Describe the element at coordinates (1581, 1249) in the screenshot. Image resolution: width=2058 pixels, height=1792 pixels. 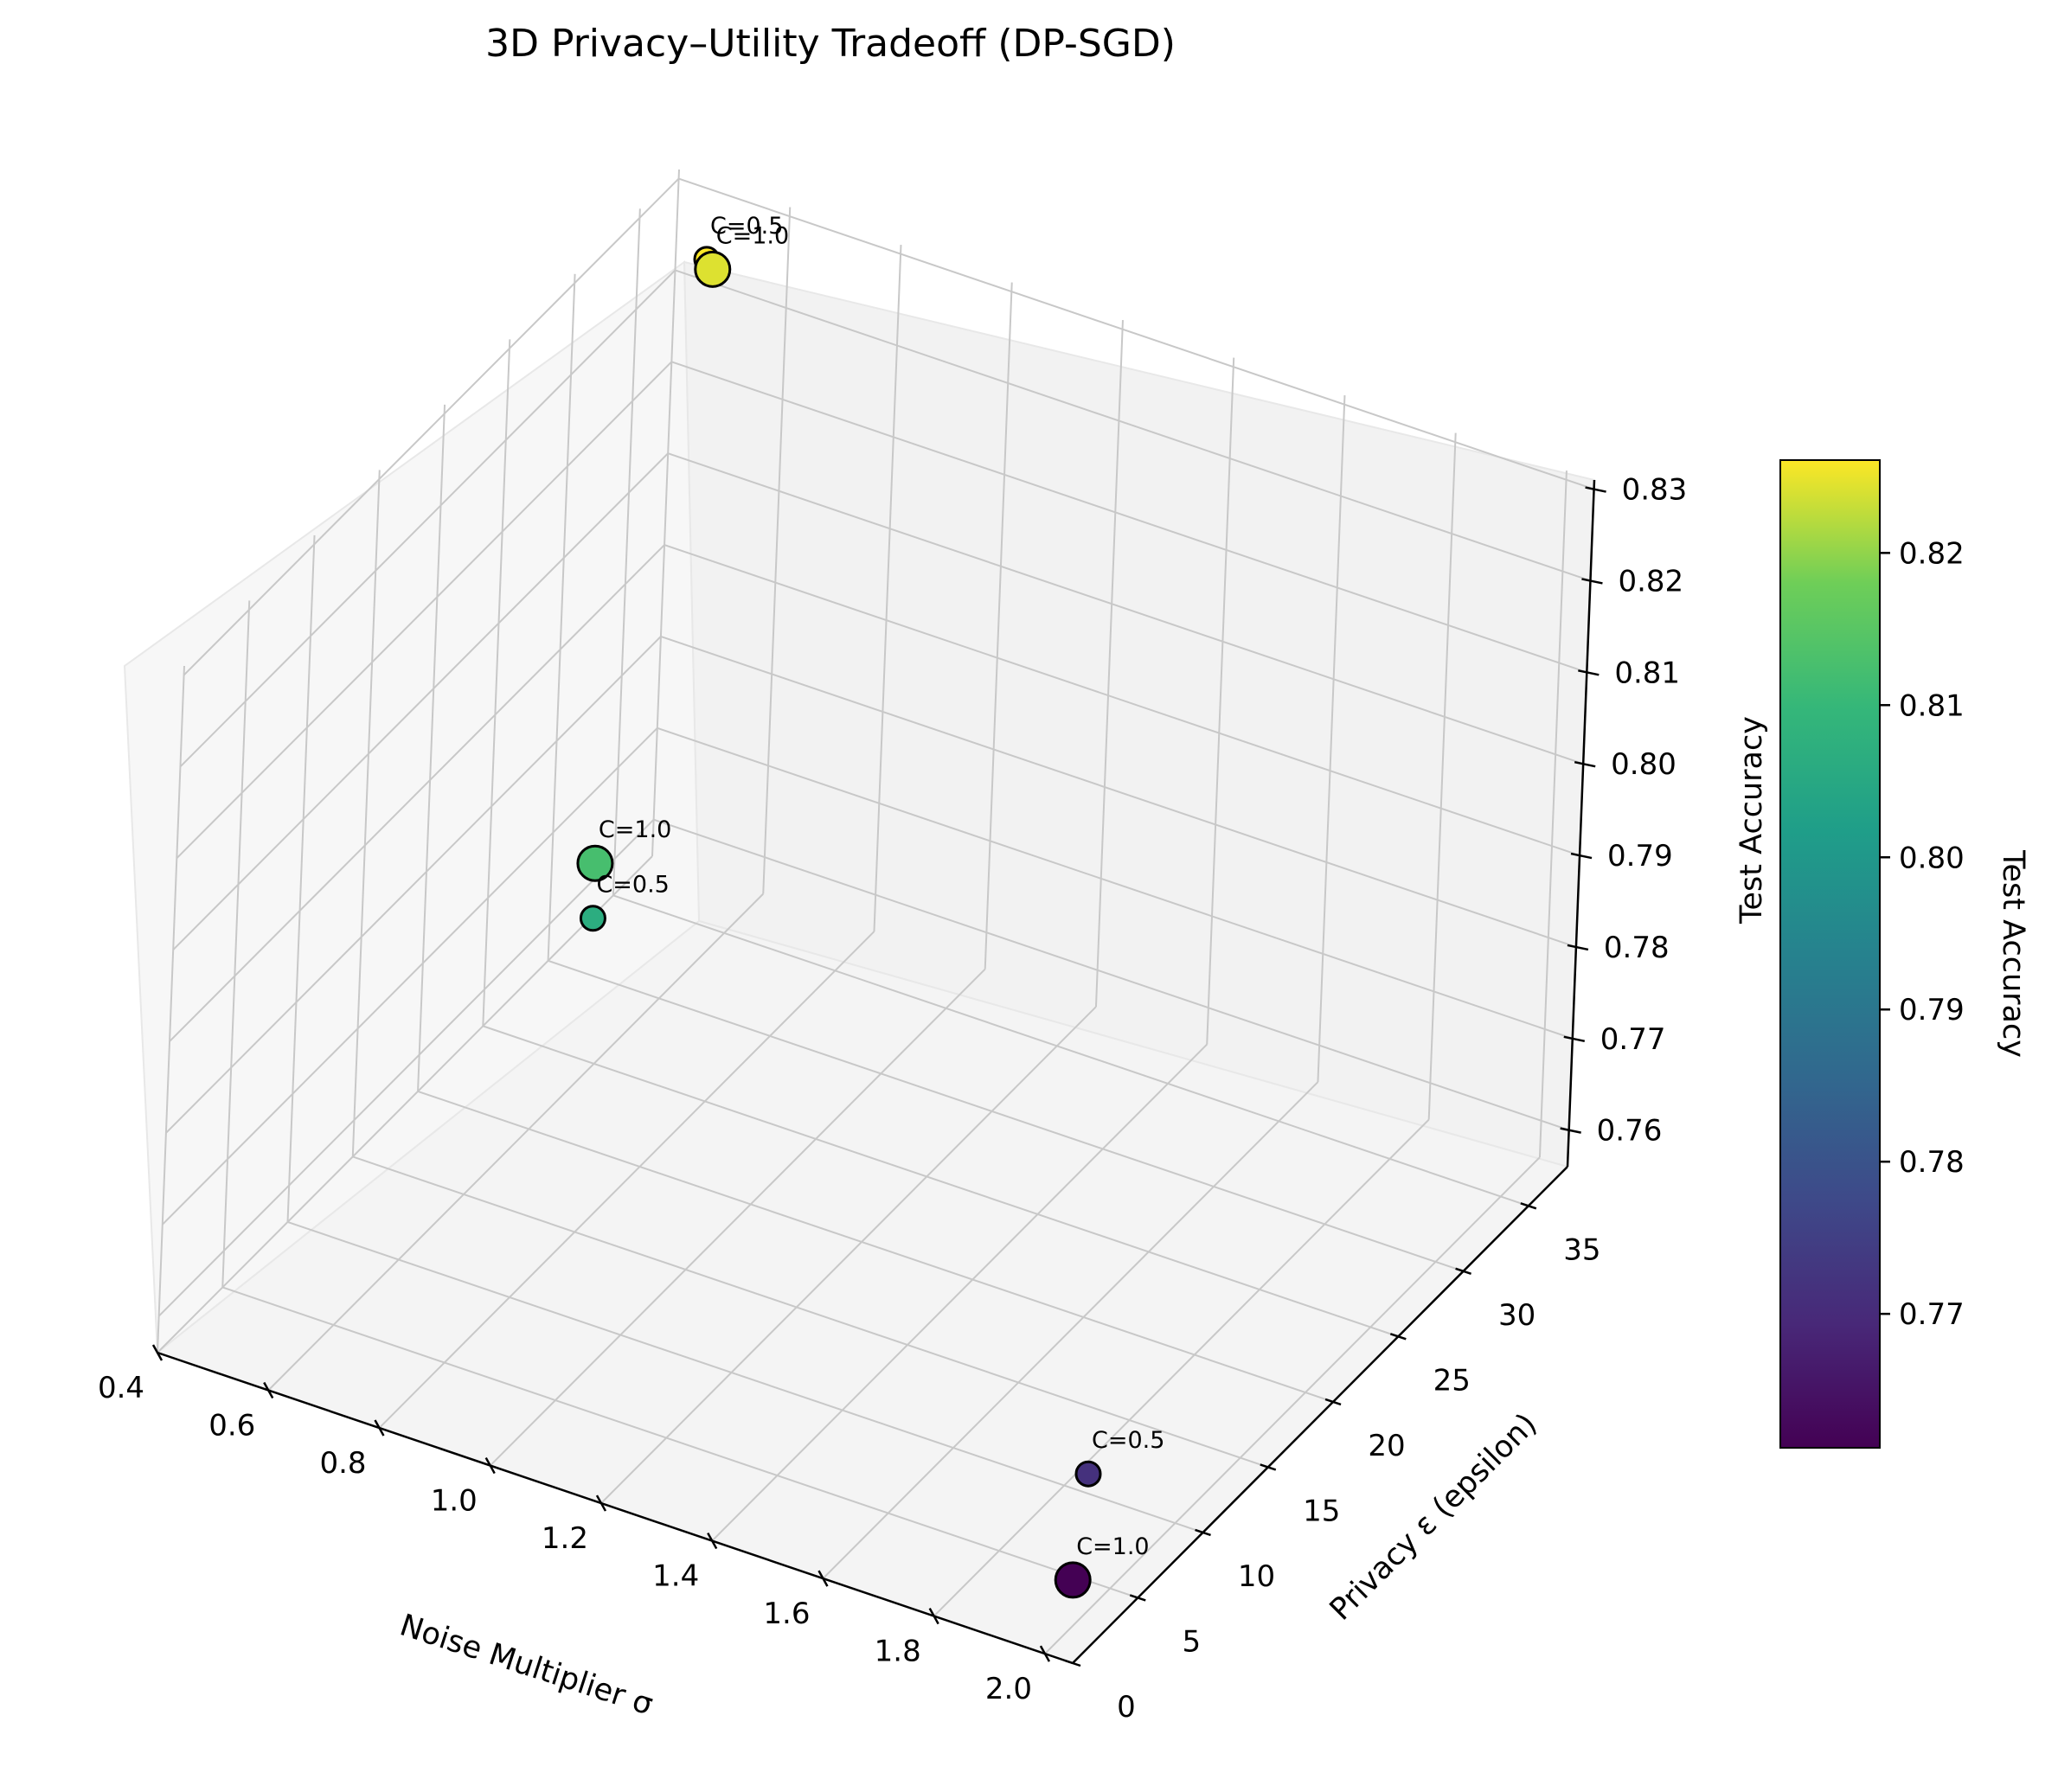
I see `y-tick-label: 35` at that location.